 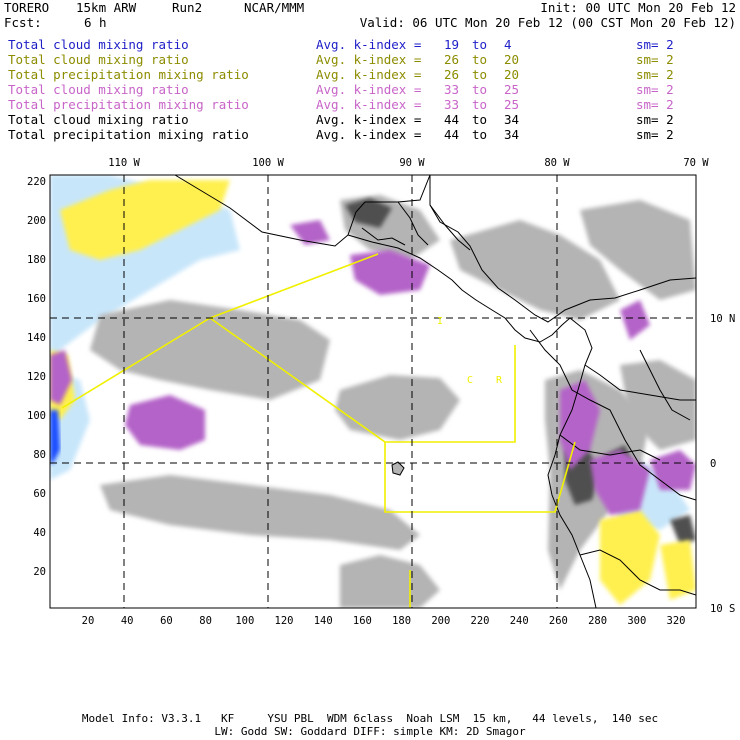 I want to click on x-tick-label: 60, so click(x=166, y=621).